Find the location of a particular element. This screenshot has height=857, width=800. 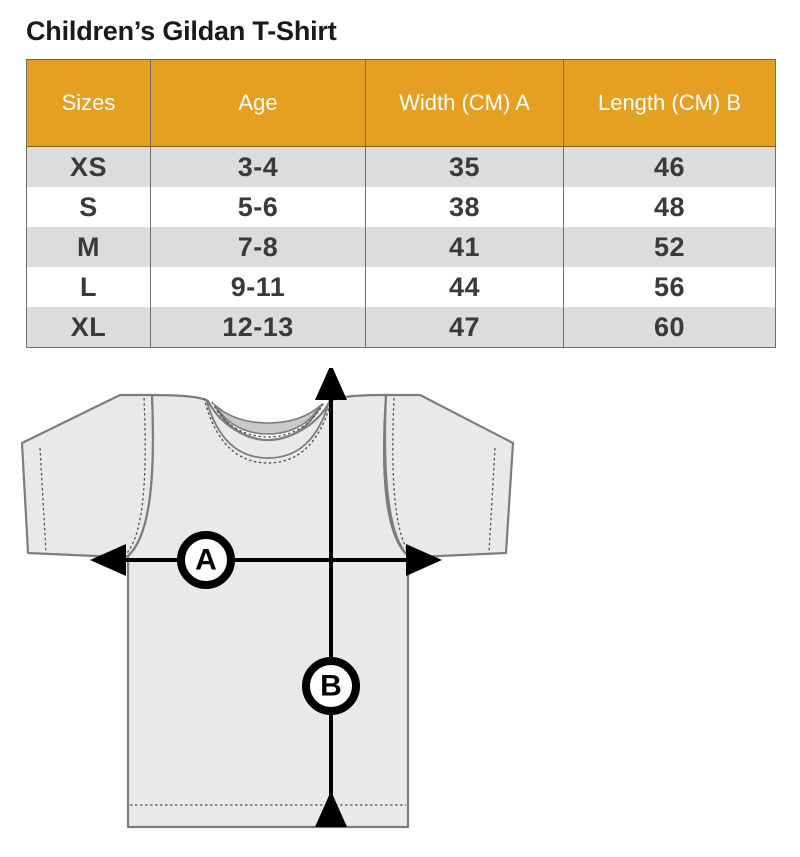

right-sleeve-hem-stitch is located at coordinates (492, 500).